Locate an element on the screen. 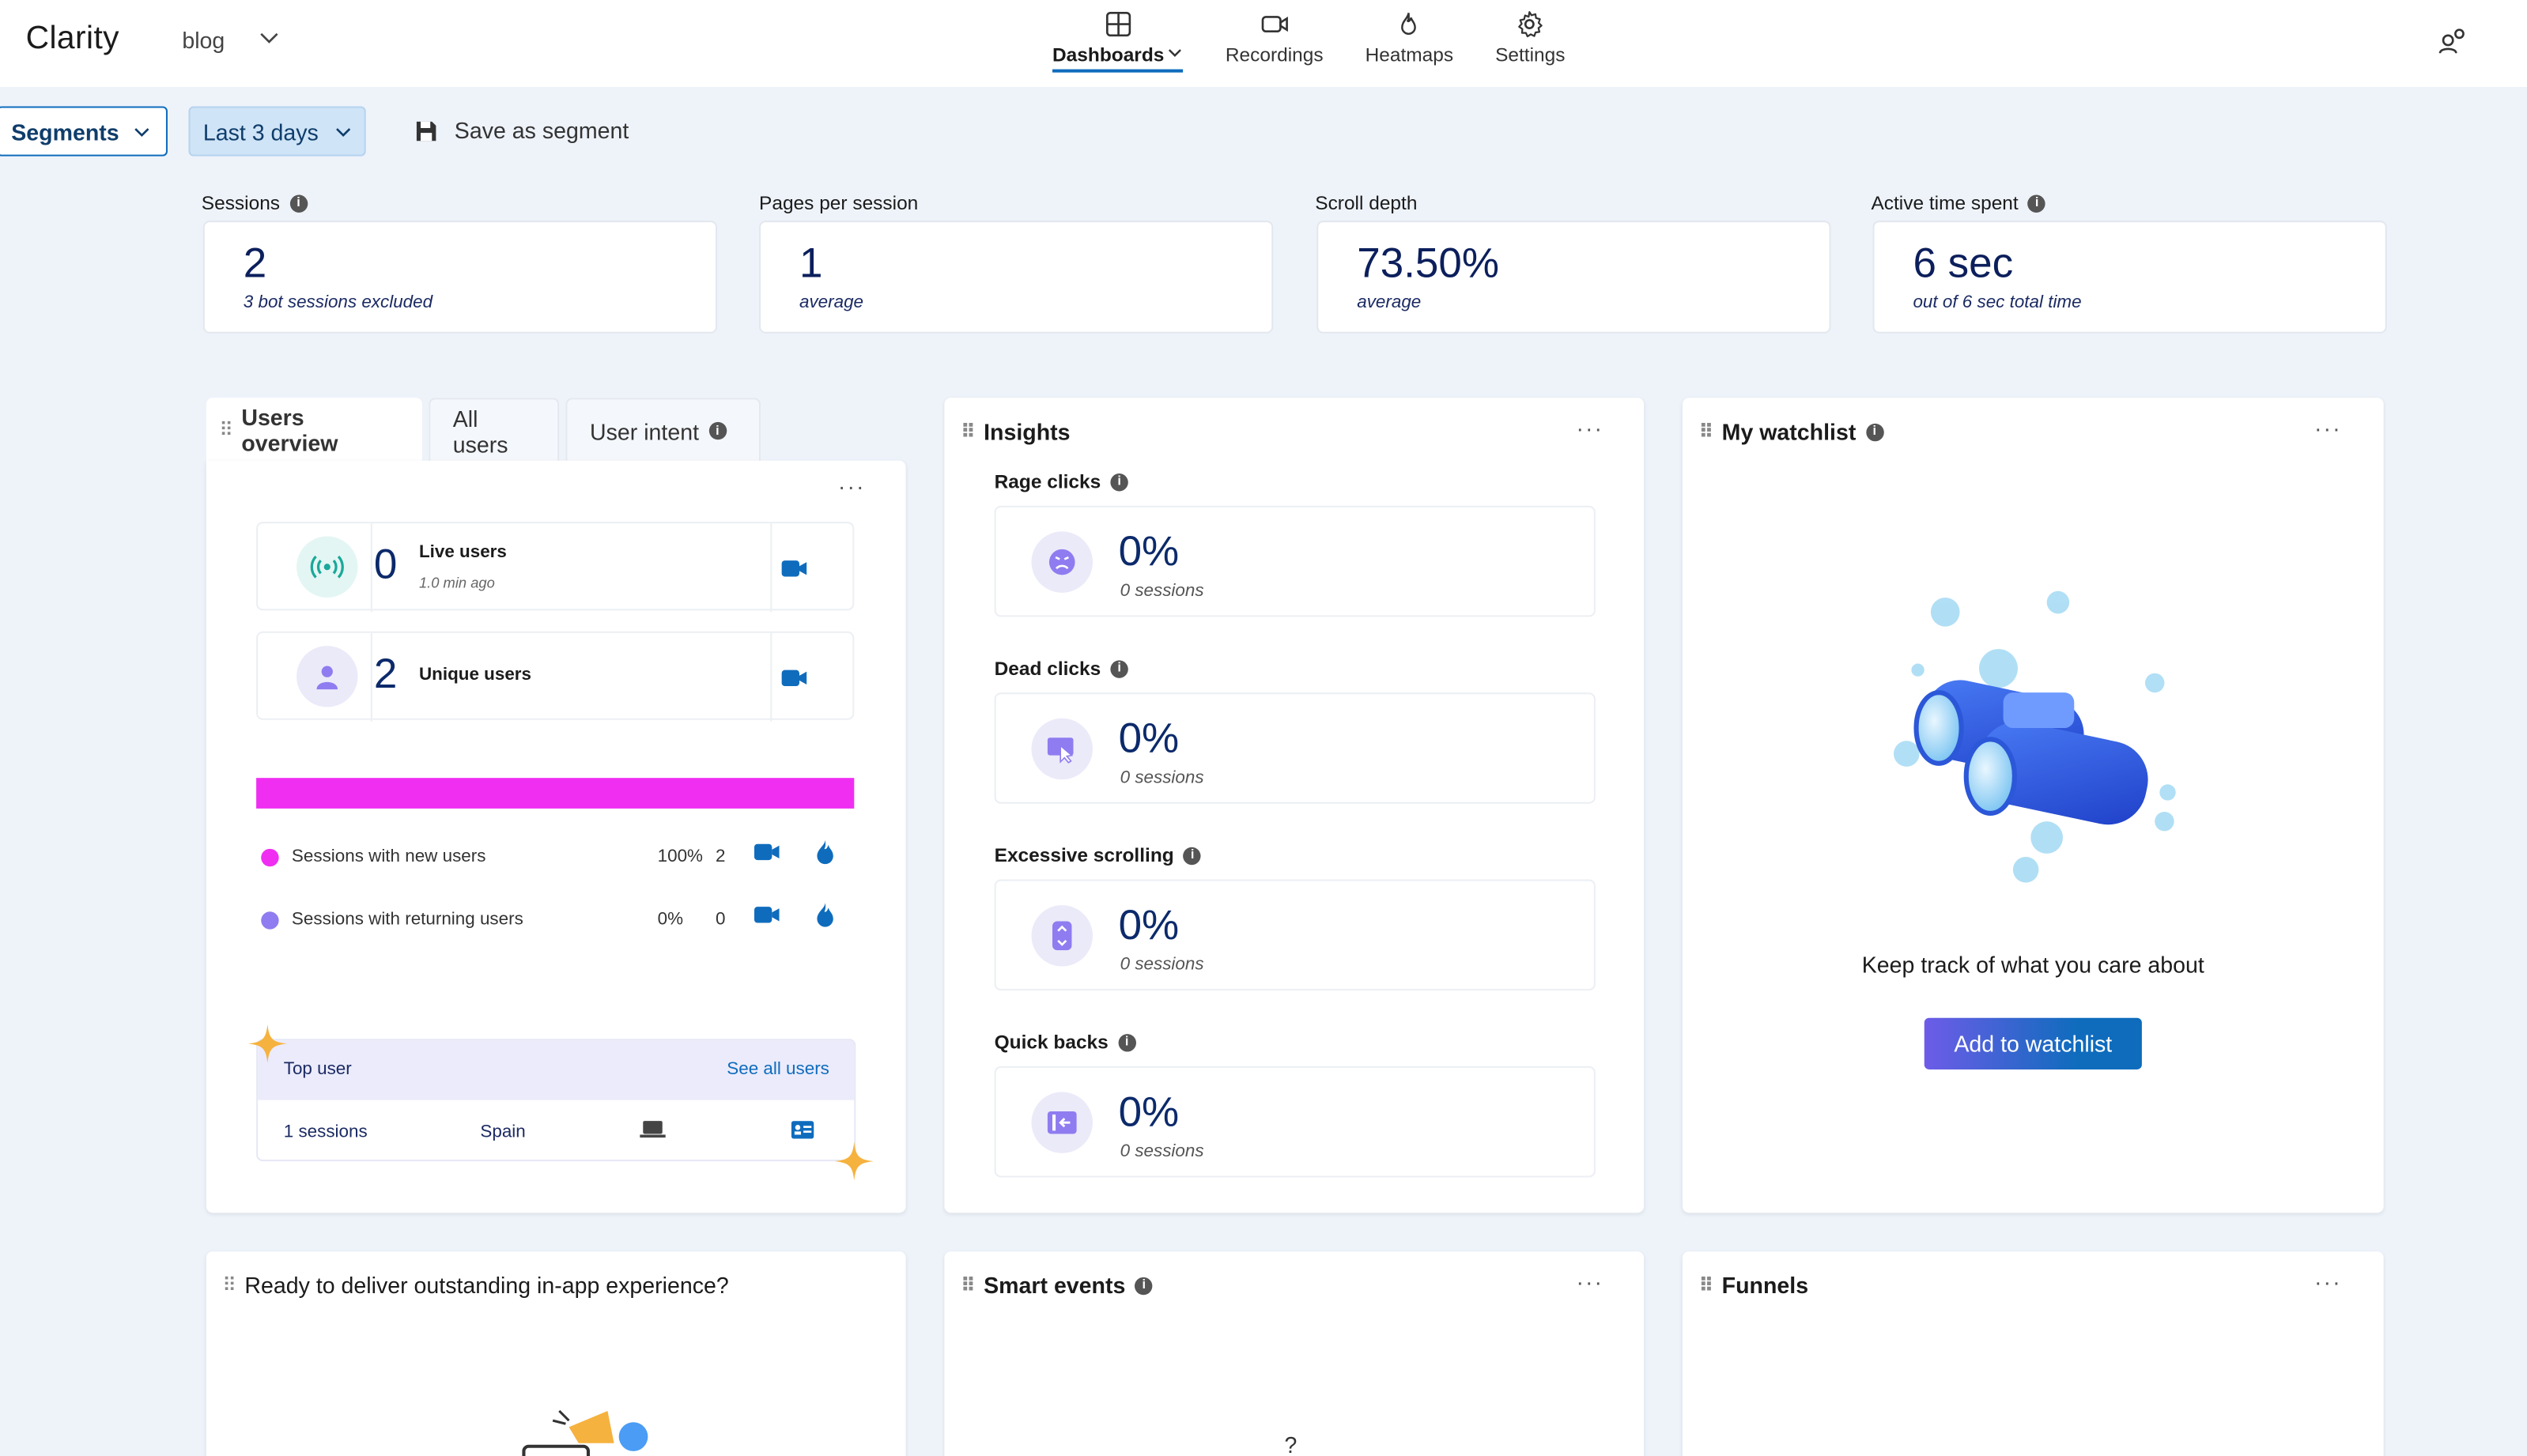 This screenshot has width=2527, height=1456. legend-new-users: Sessions with new users 100% 2 is located at coordinates (556, 855).